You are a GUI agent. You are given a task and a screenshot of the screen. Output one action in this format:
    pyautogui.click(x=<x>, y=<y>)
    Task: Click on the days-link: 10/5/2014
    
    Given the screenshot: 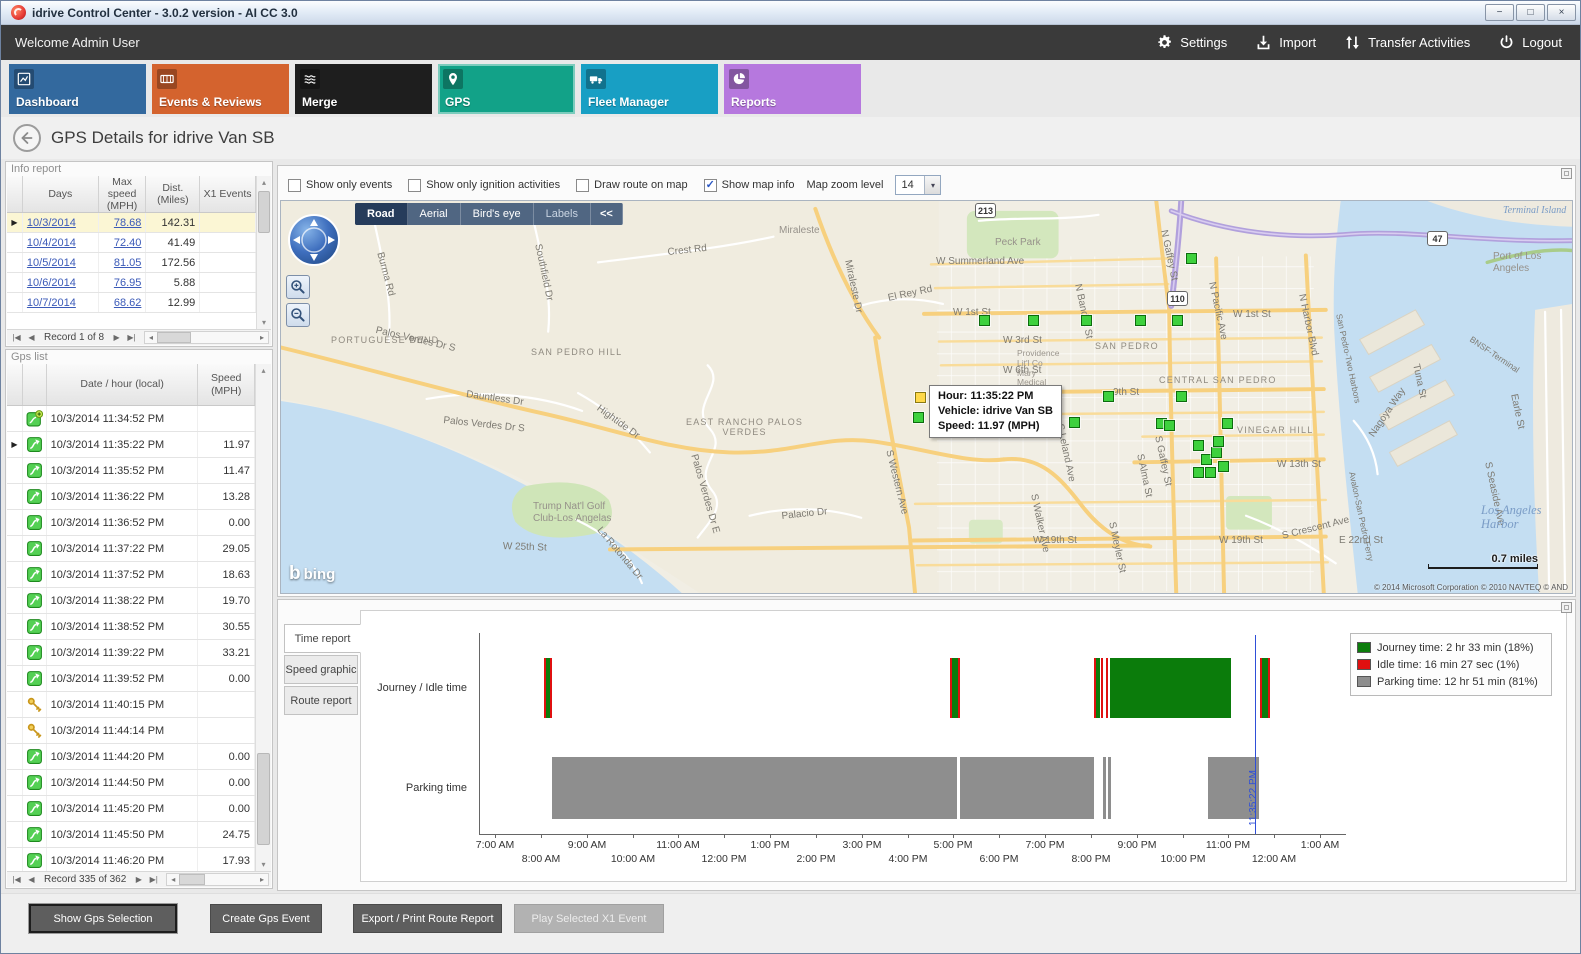 What is the action you would take?
    pyautogui.click(x=51, y=262)
    